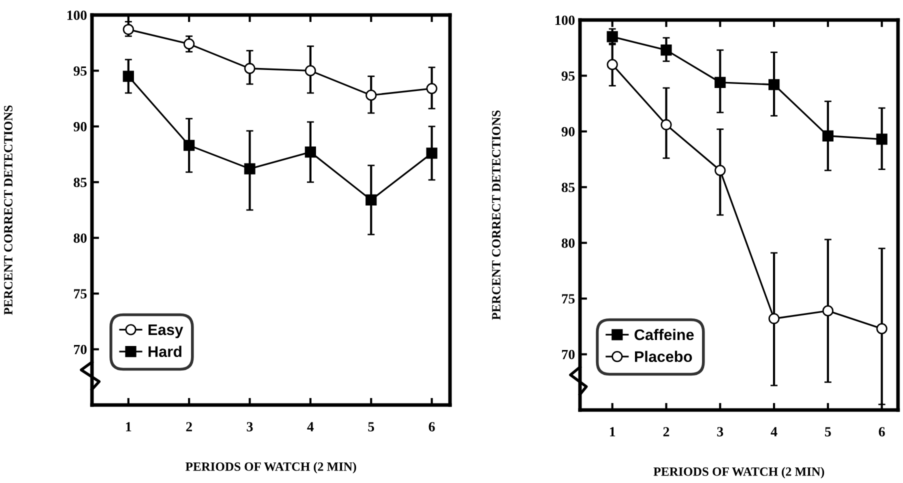 Image resolution: width=903 pixels, height=483 pixels. Describe the element at coordinates (664, 334) in the screenshot. I see `legend-label: Caffeine` at that location.